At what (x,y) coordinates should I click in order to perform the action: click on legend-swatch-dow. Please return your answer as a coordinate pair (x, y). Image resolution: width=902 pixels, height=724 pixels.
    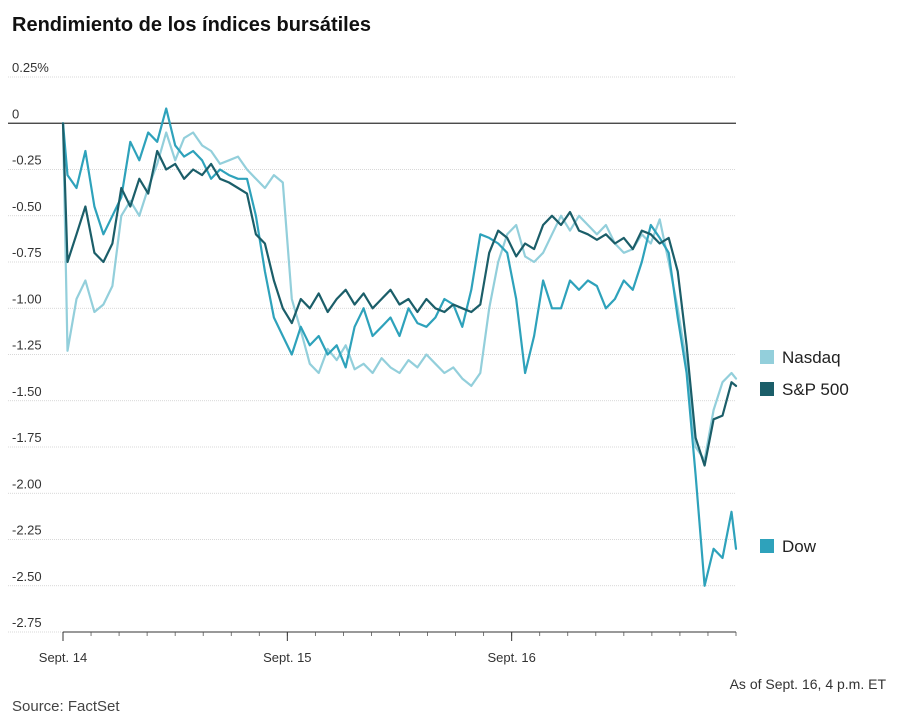
    Looking at the image, I should click on (767, 546).